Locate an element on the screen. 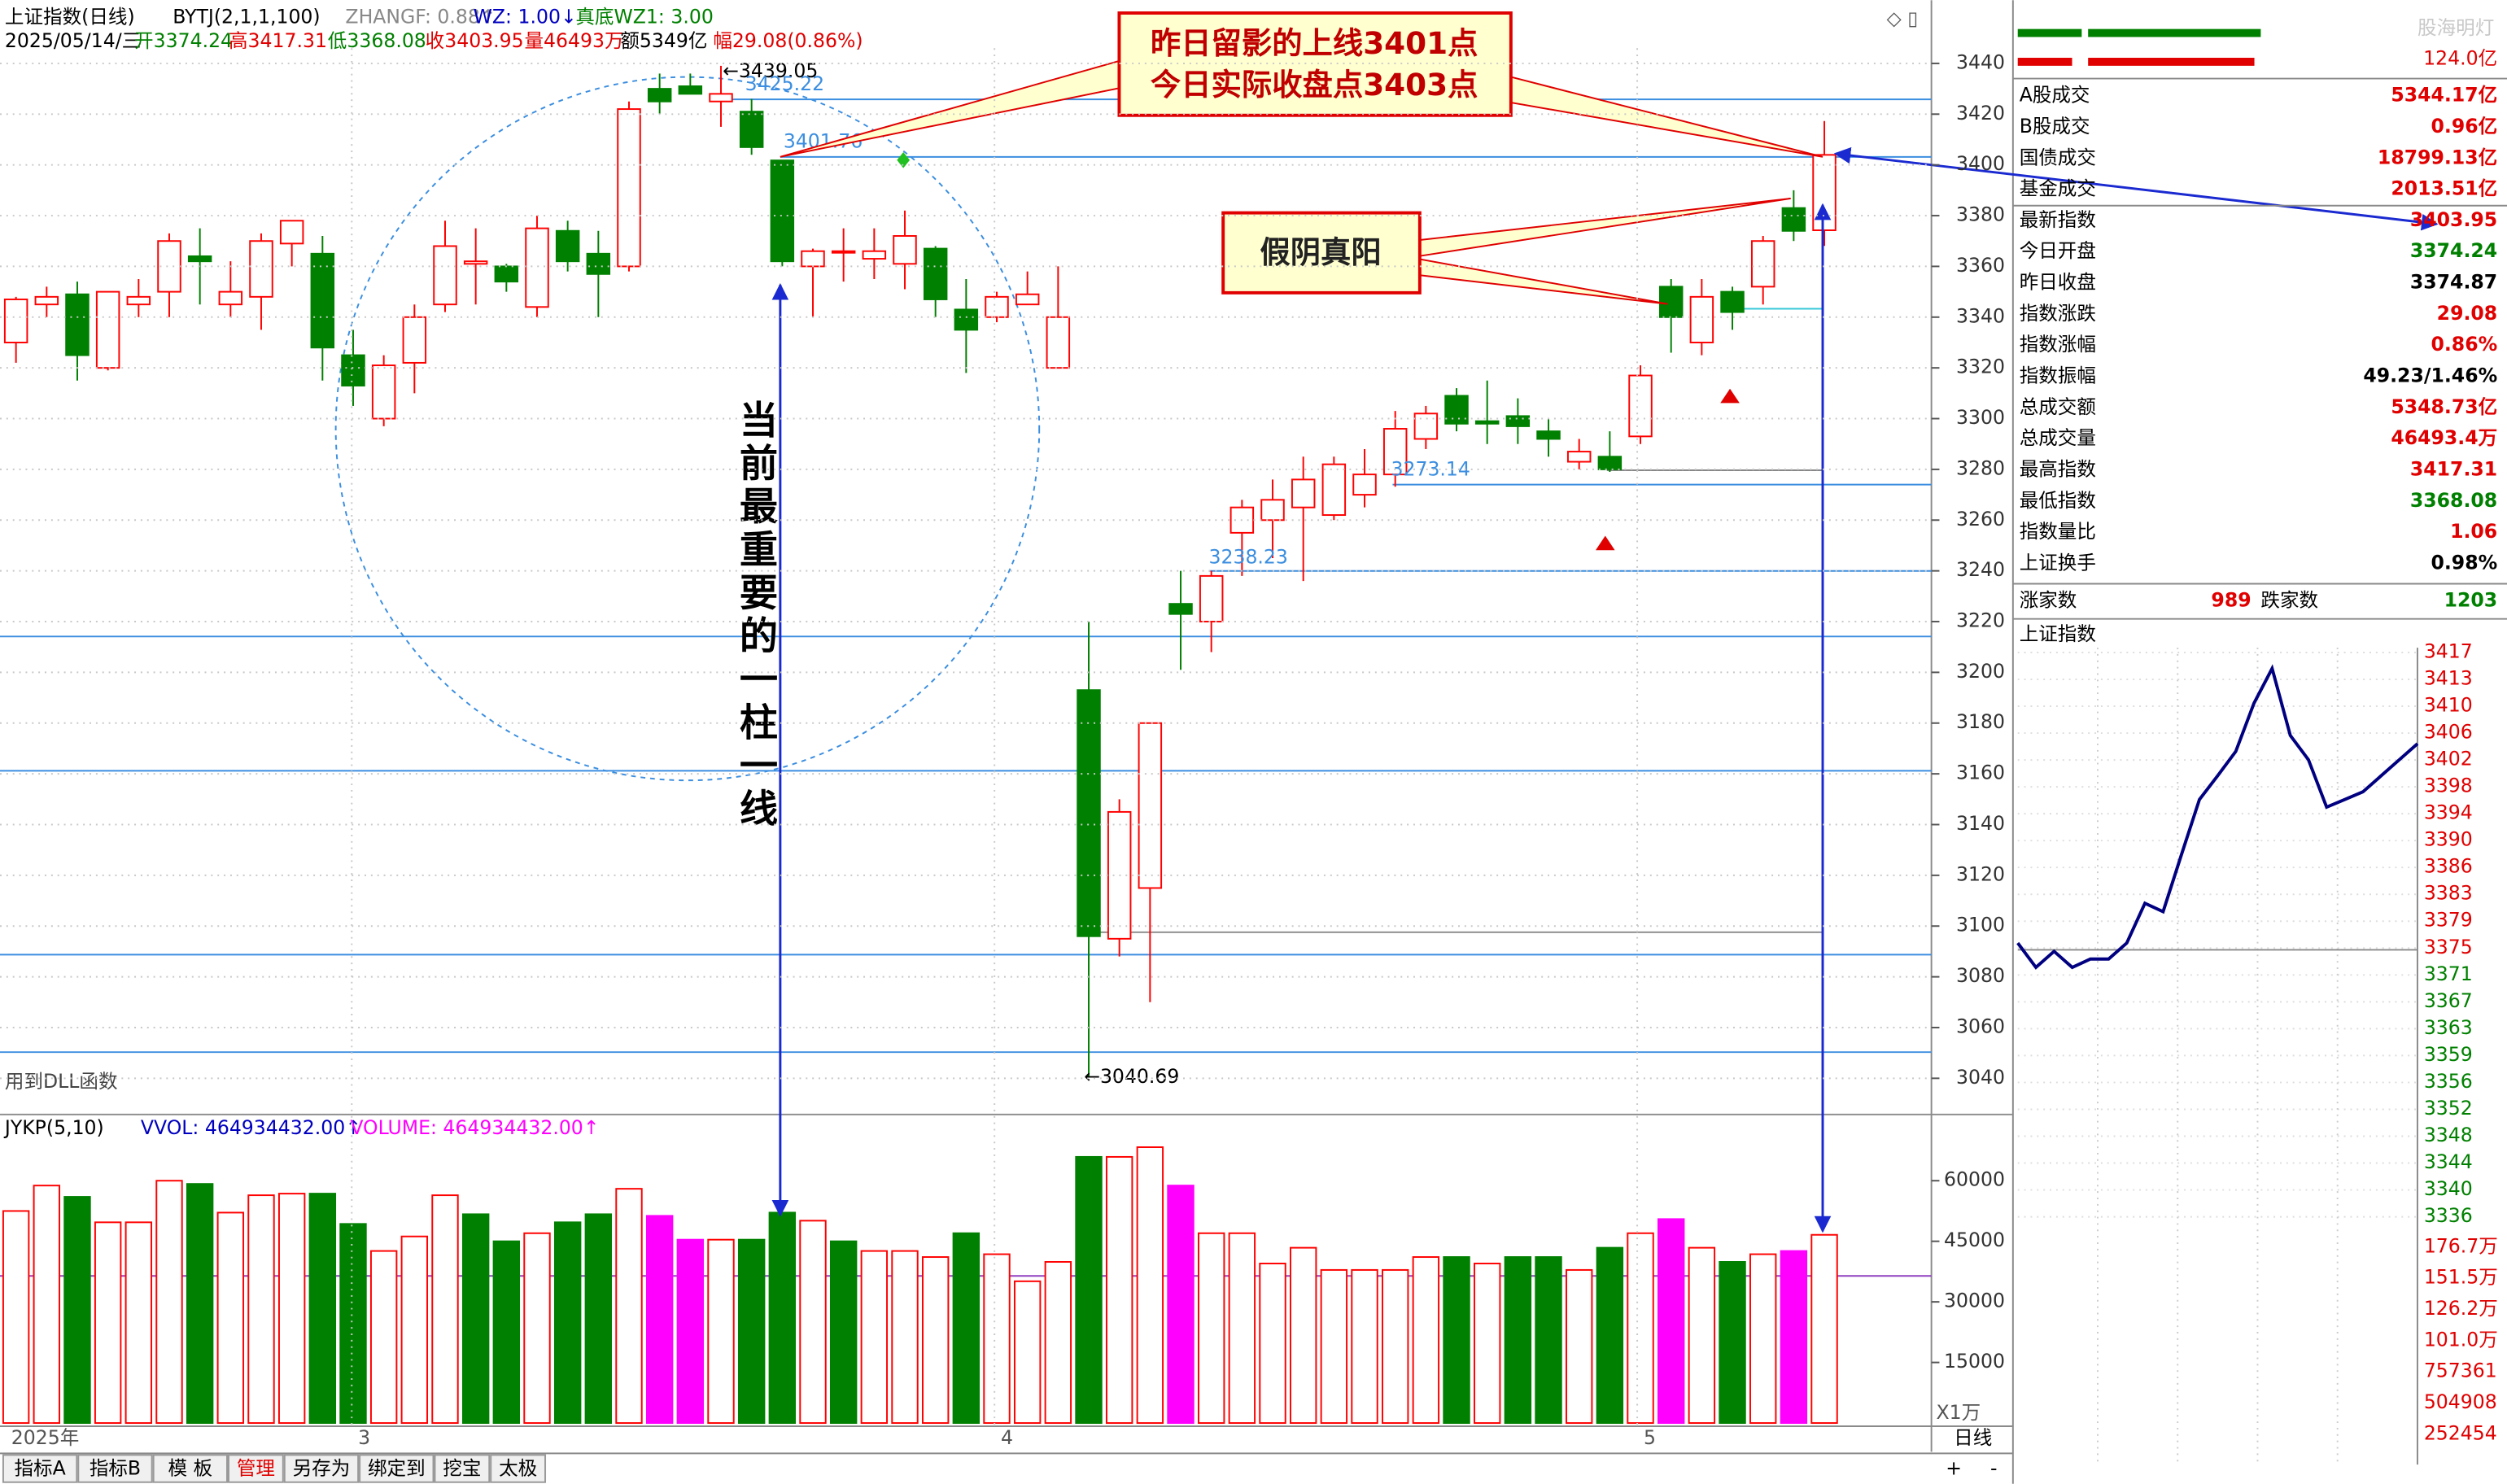 This screenshot has height=1484, width=2507. quote-label: 总成交量 is located at coordinates (2058, 438).